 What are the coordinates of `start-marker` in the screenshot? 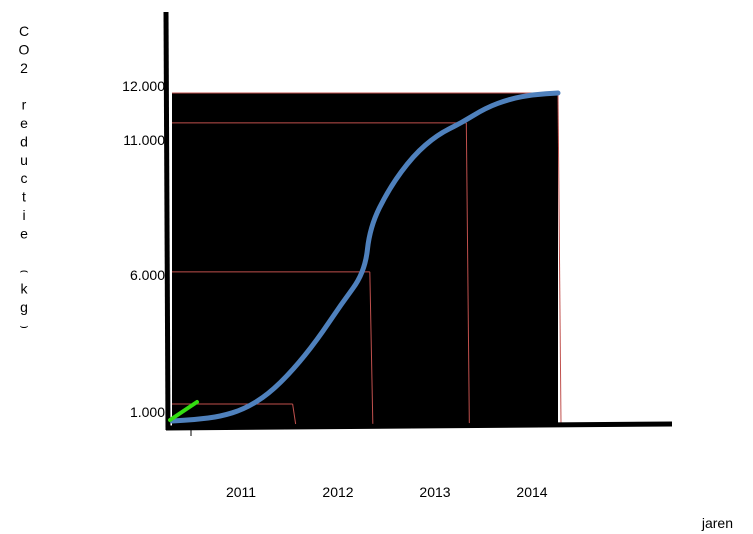 It's located at (183, 411).